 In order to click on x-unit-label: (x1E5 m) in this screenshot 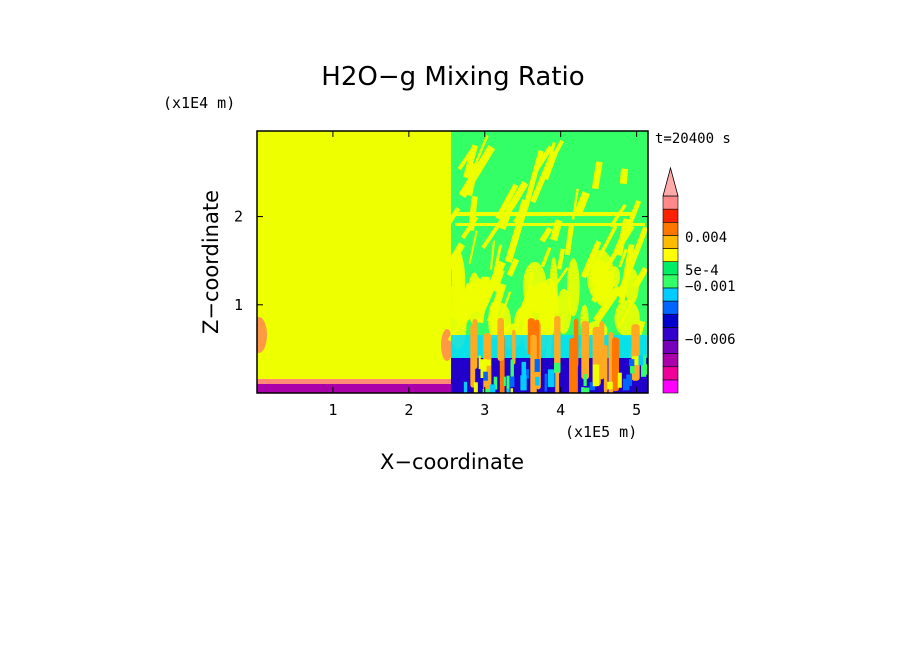, I will do `click(601, 432)`.